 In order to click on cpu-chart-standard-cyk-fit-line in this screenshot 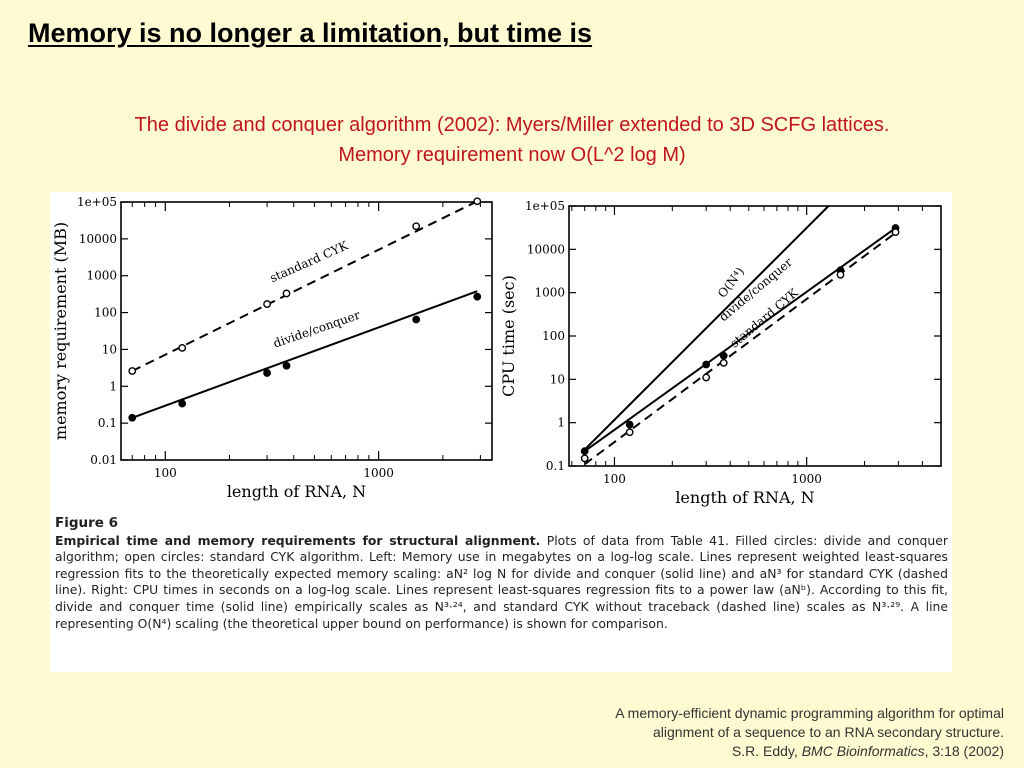, I will do `click(740, 349)`.